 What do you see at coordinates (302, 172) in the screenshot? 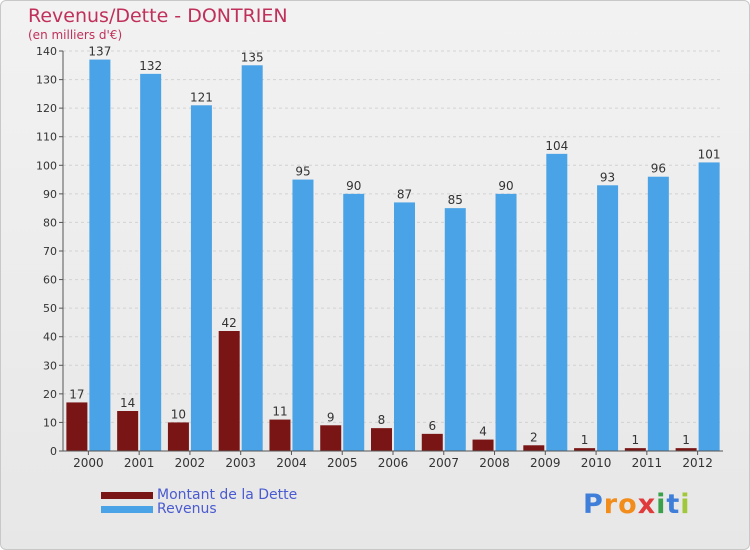
I see `data-label-revenus: 95` at bounding box center [302, 172].